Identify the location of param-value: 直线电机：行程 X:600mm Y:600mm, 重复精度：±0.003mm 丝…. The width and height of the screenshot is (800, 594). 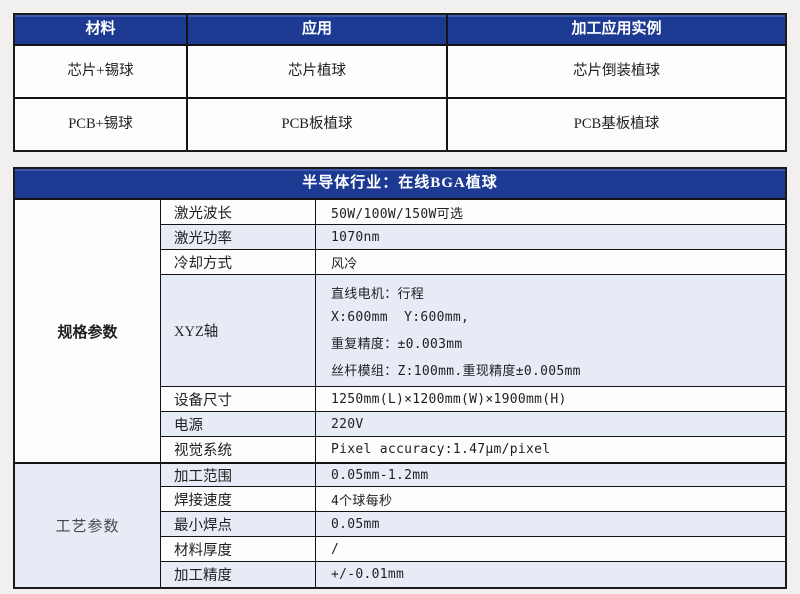
(550, 330).